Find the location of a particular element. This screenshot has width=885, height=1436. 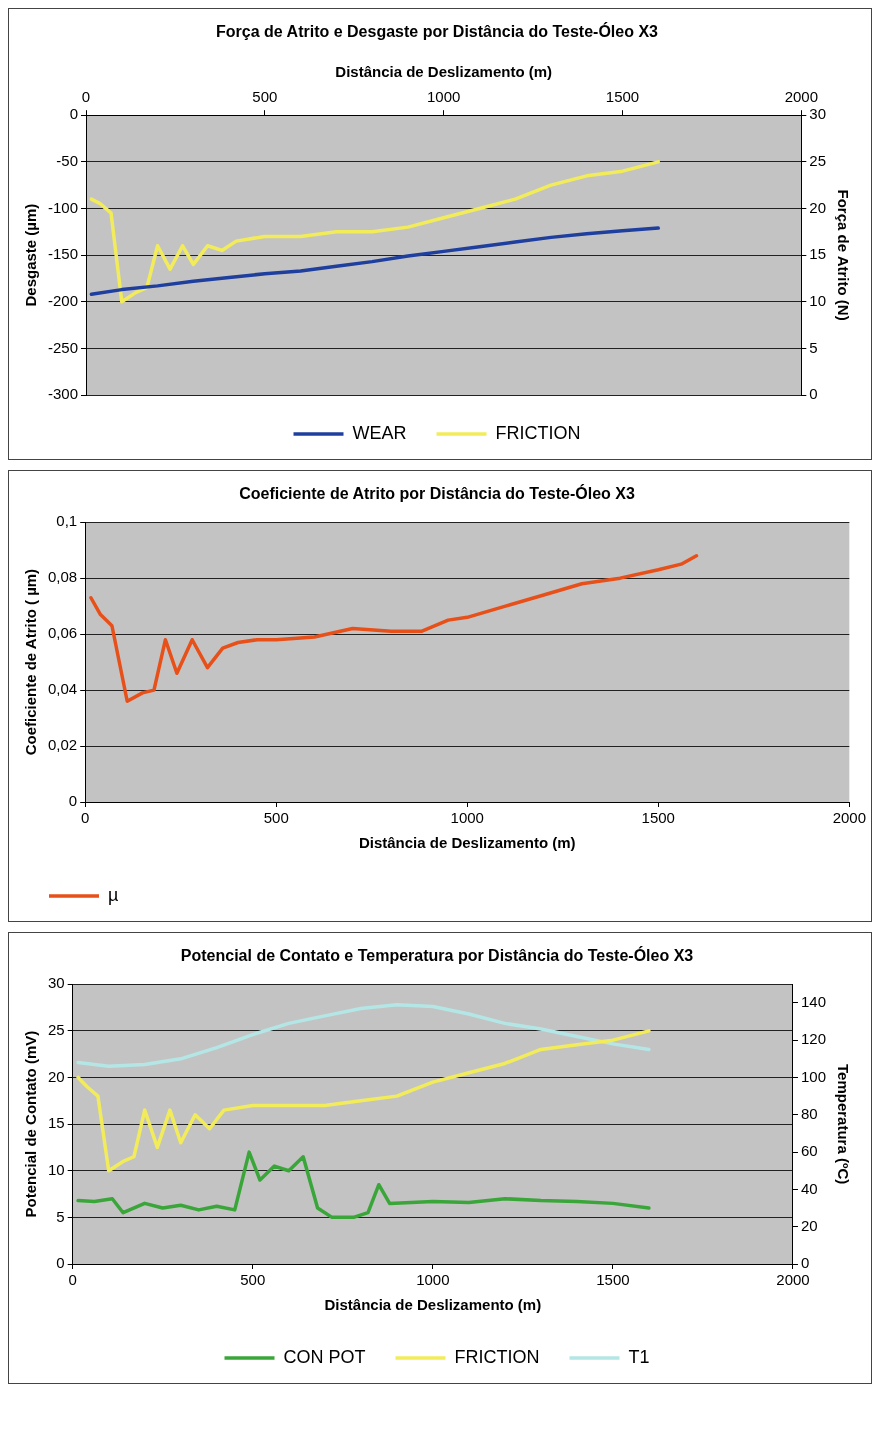

y-tick-label: 15 is located at coordinates (56, 1123).